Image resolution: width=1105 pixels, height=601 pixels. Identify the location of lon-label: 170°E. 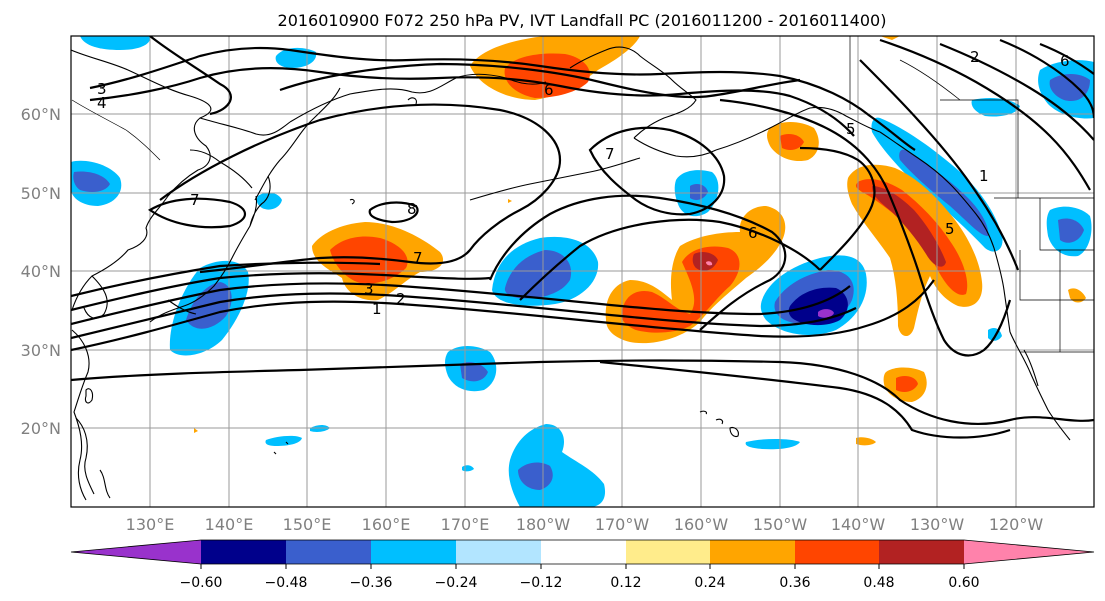
(465, 524).